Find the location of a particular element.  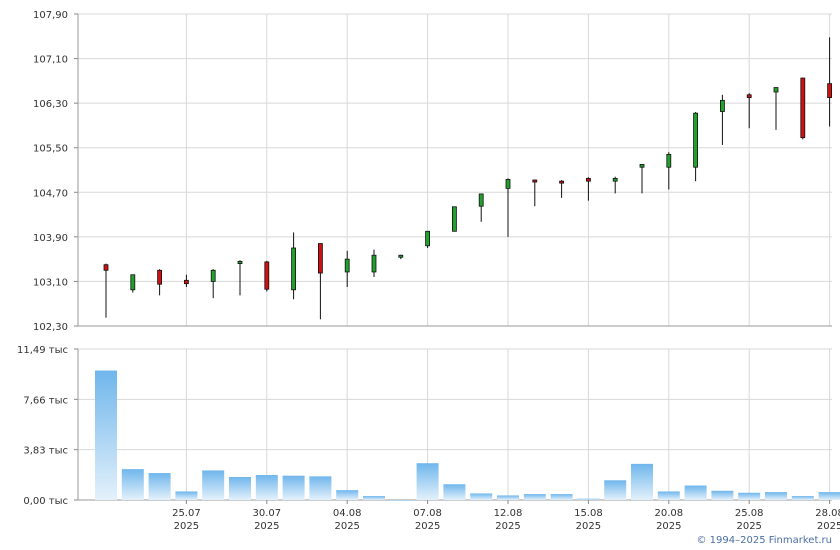

x-tick-label: 15.08 is located at coordinates (588, 513).